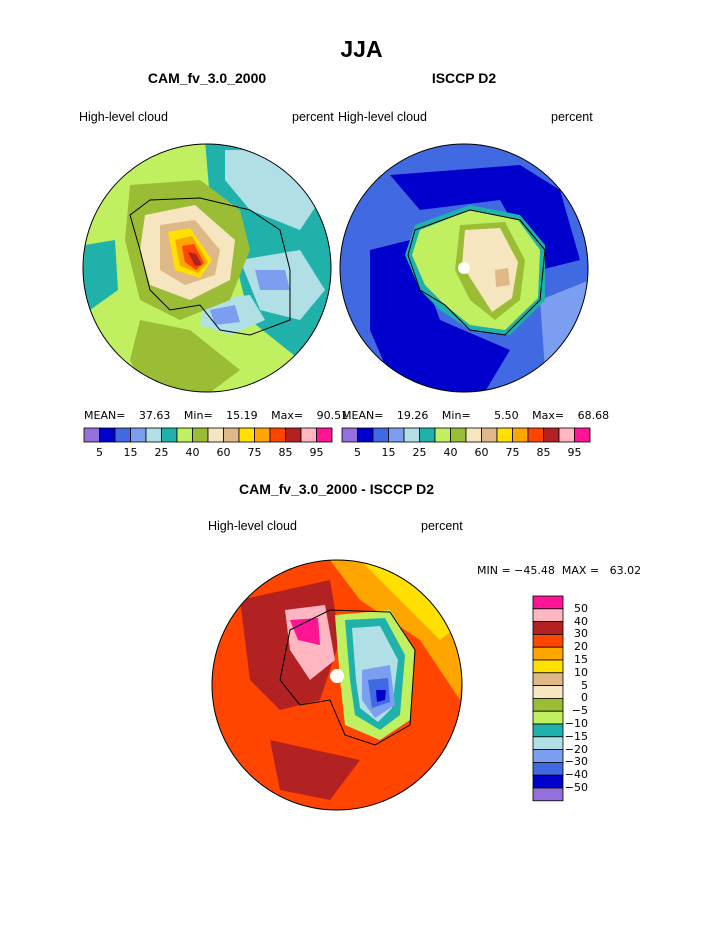 This screenshot has height=935, width=723. I want to click on colorbar-label: −20, so click(576, 749).